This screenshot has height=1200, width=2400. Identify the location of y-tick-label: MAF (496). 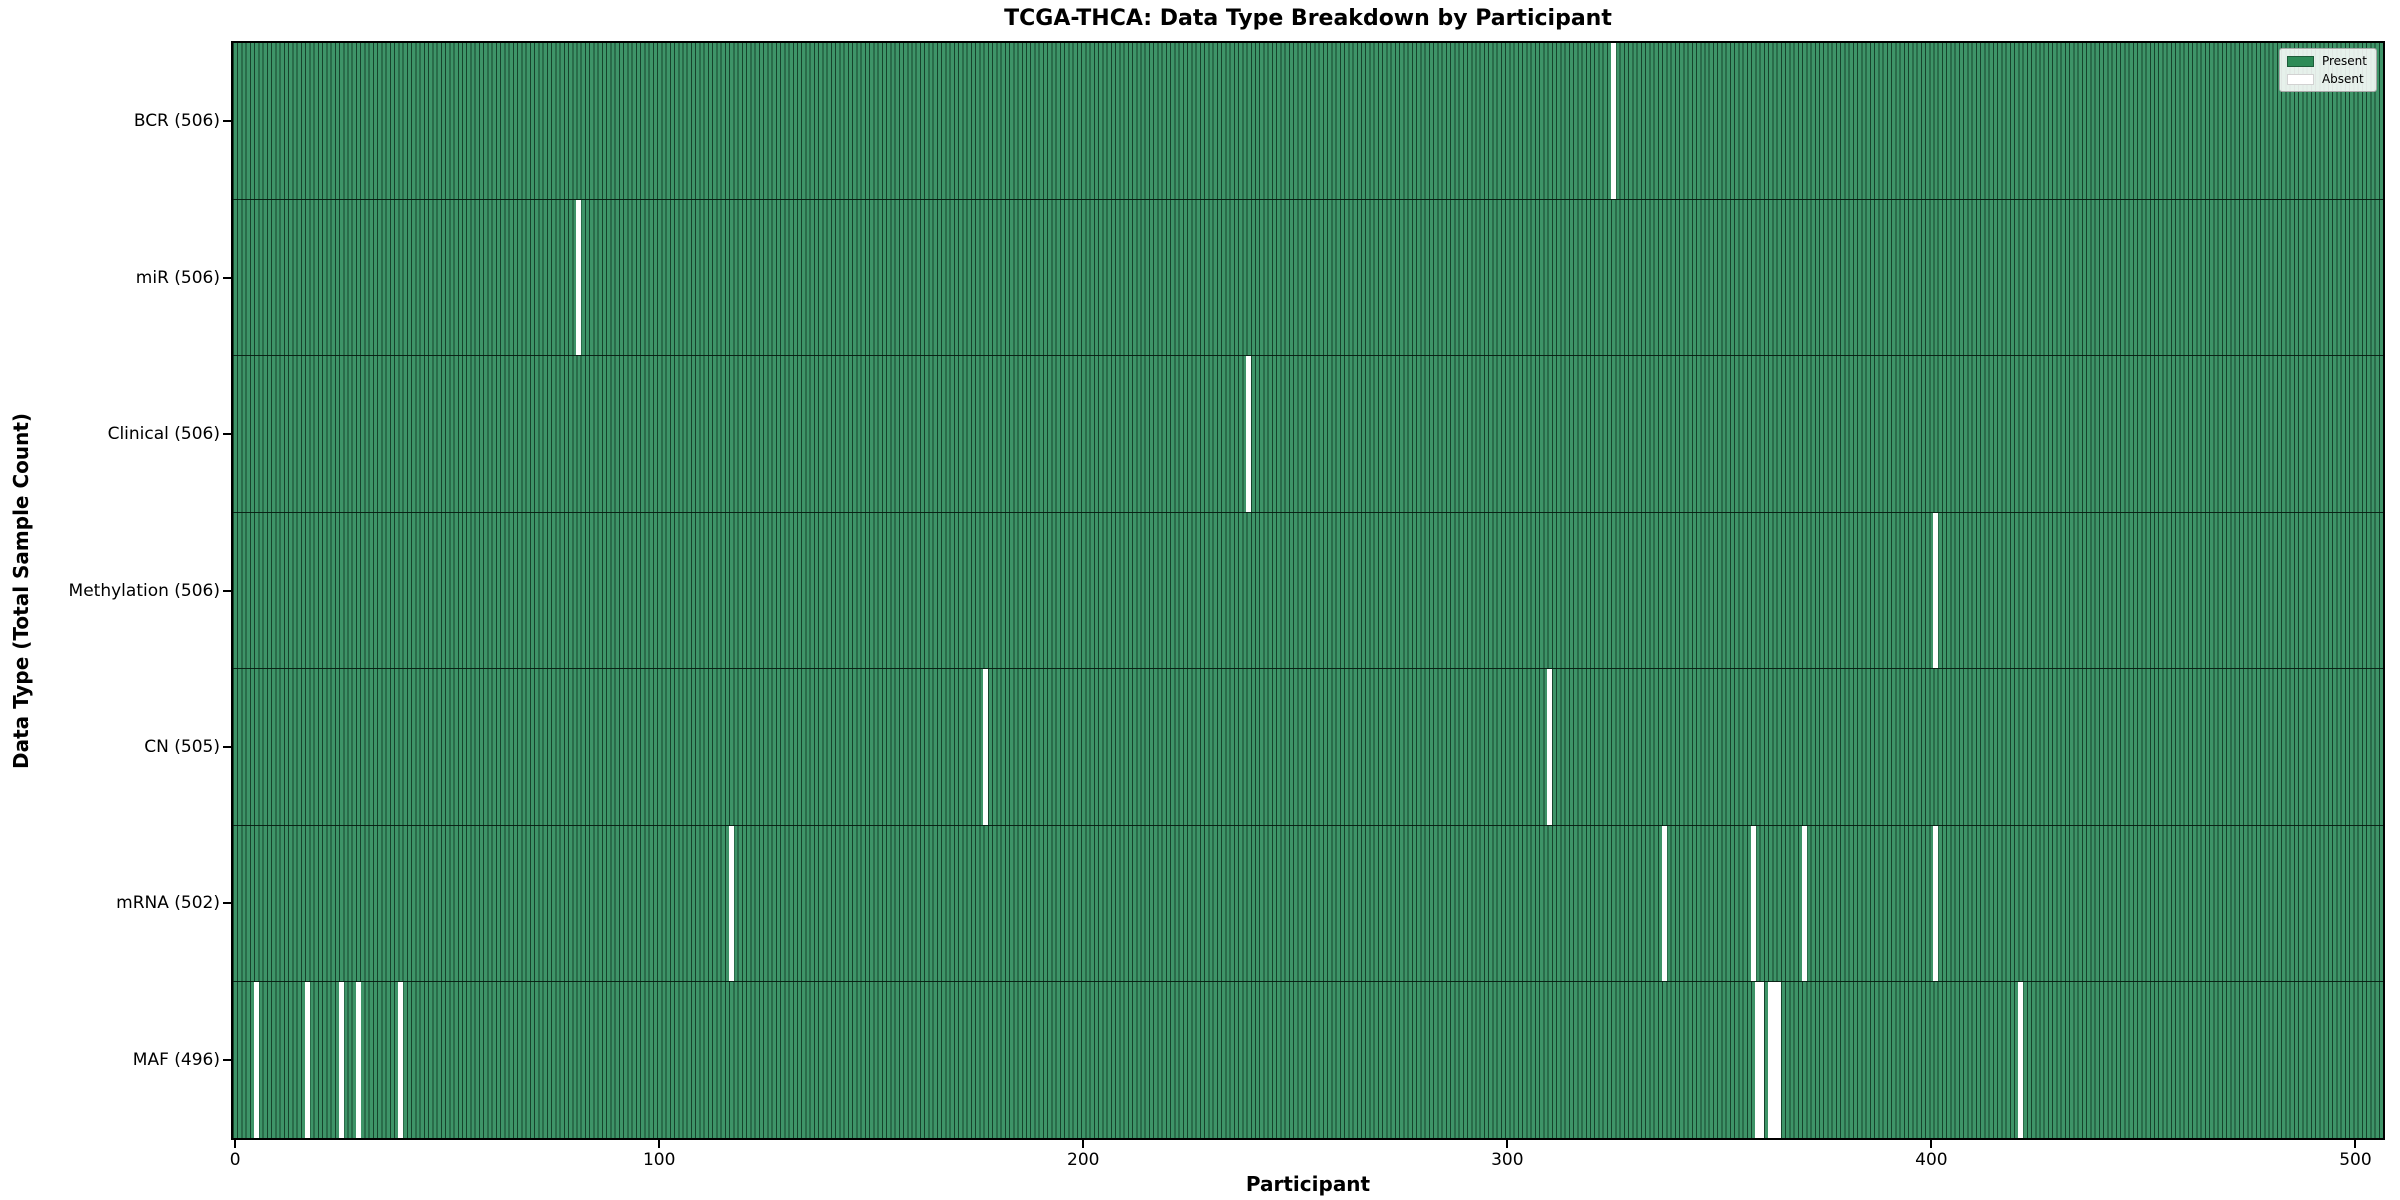
(176, 1059).